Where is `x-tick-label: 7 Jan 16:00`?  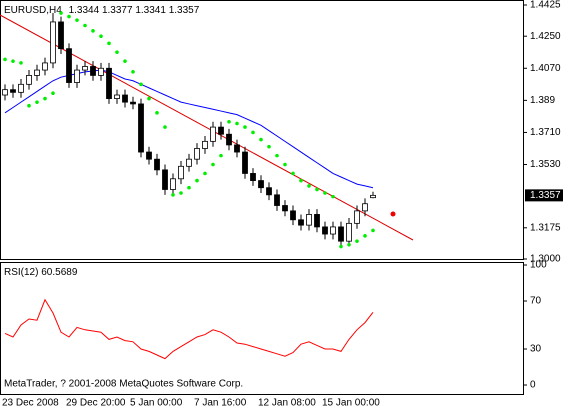
x-tick-label: 7 Jan 16:00 is located at coordinates (220, 403).